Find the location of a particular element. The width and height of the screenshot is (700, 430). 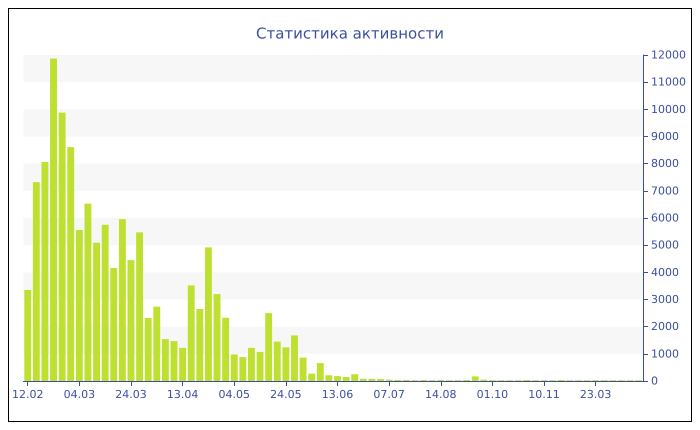

chart-title: Статистика активности is located at coordinates (350, 33).